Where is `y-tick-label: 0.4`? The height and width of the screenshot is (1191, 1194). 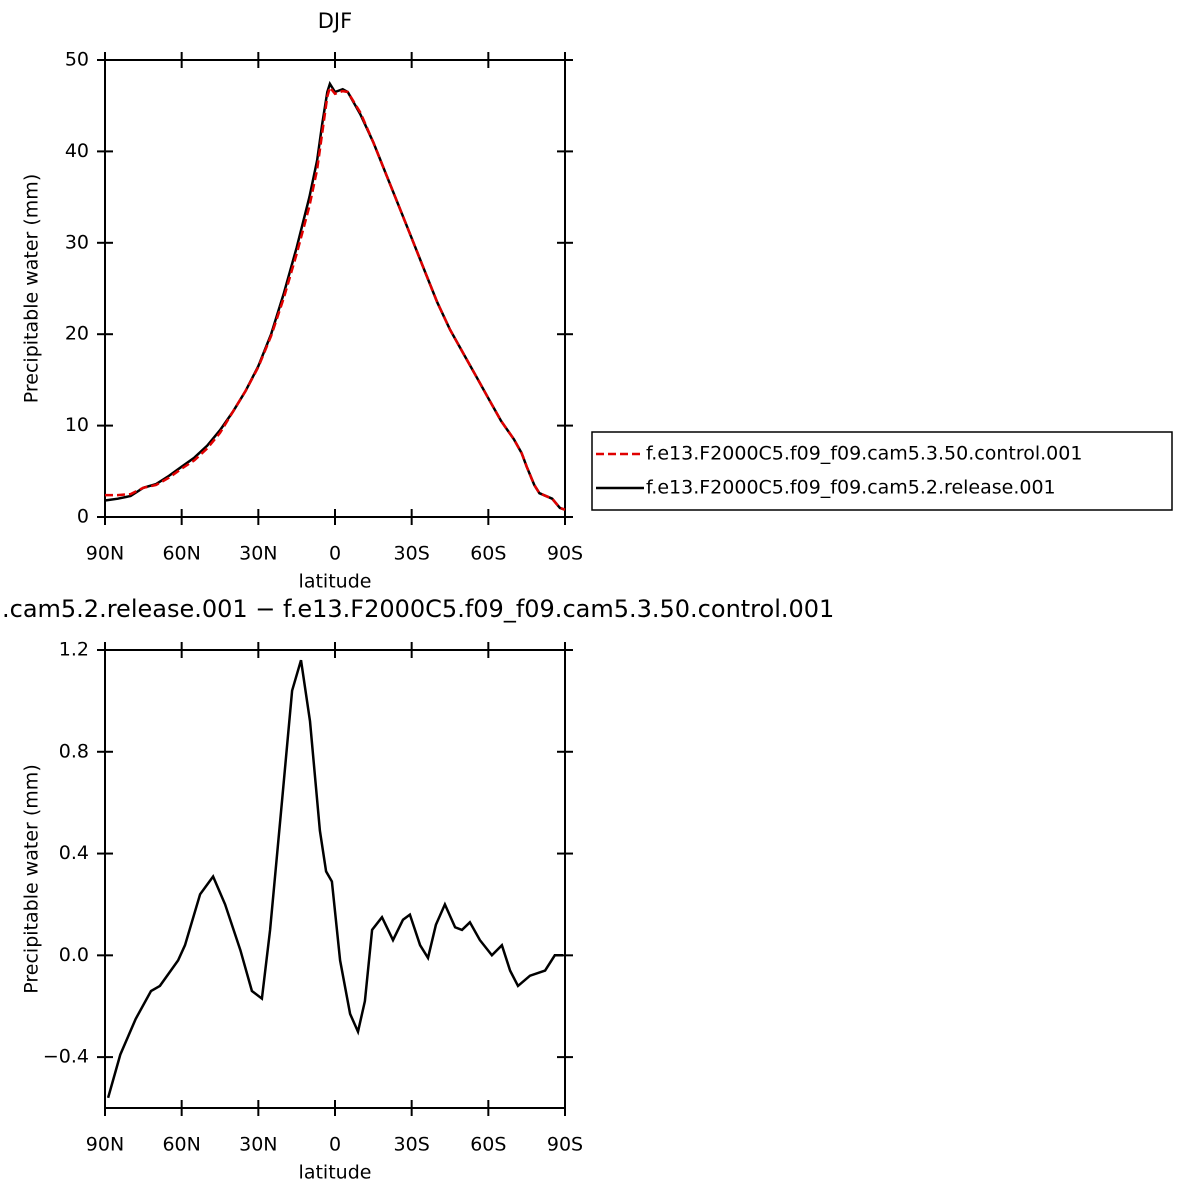 y-tick-label: 0.4 is located at coordinates (74, 853).